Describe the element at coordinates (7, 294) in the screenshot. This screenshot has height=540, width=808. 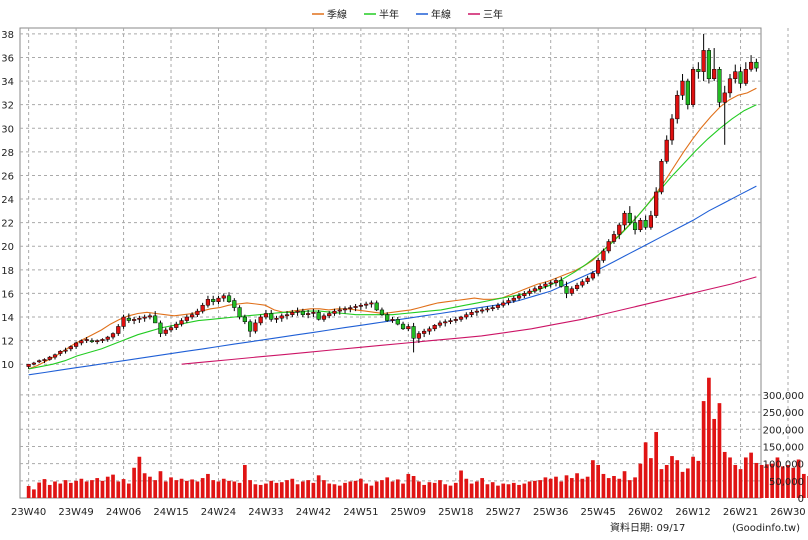
I see `price-tick-label: 16` at that location.